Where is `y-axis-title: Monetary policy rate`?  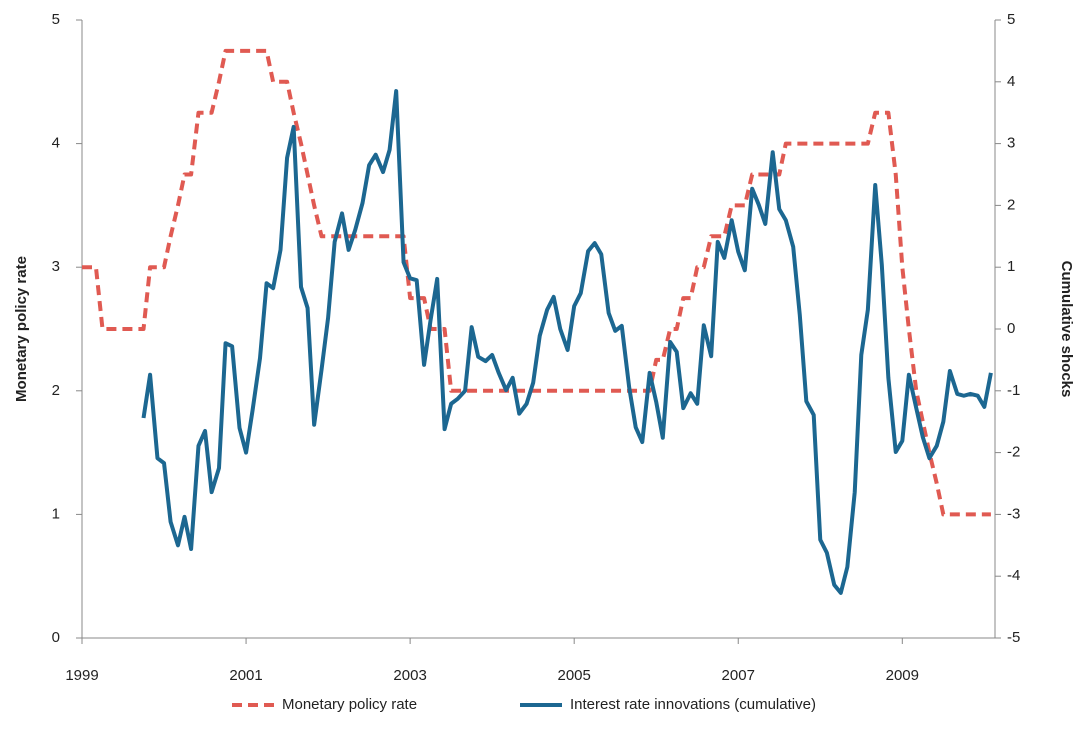 y-axis-title: Monetary policy rate is located at coordinates (21, 329).